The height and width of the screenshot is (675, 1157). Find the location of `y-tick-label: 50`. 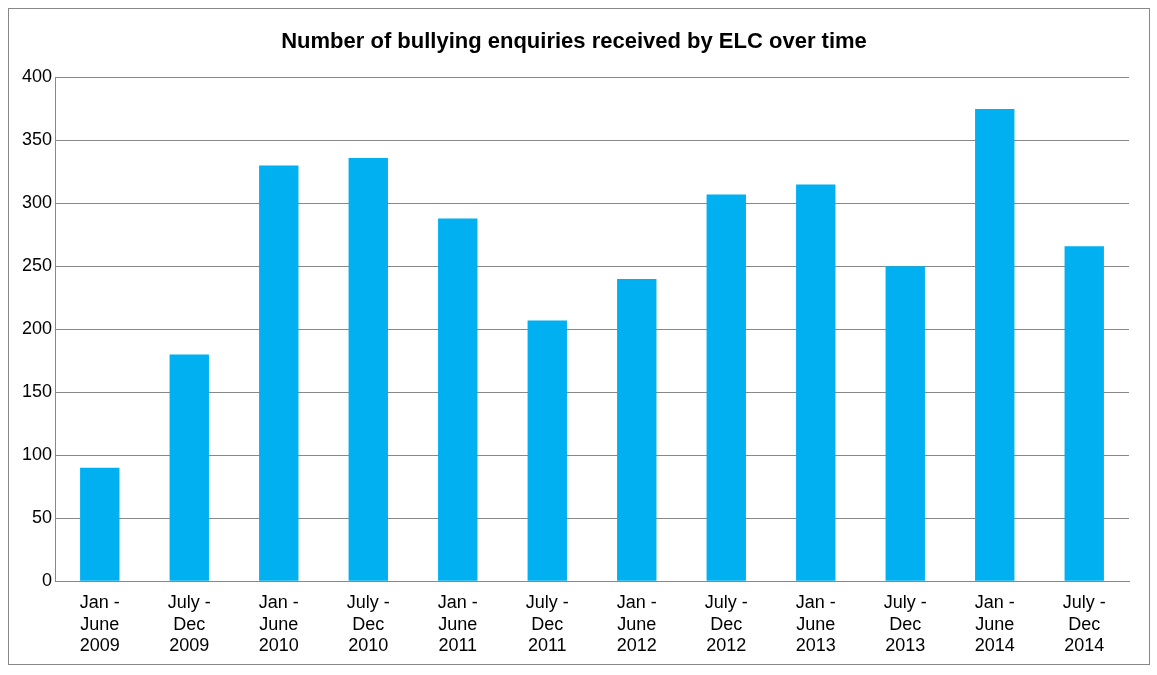

y-tick-label: 50 is located at coordinates (42, 517).